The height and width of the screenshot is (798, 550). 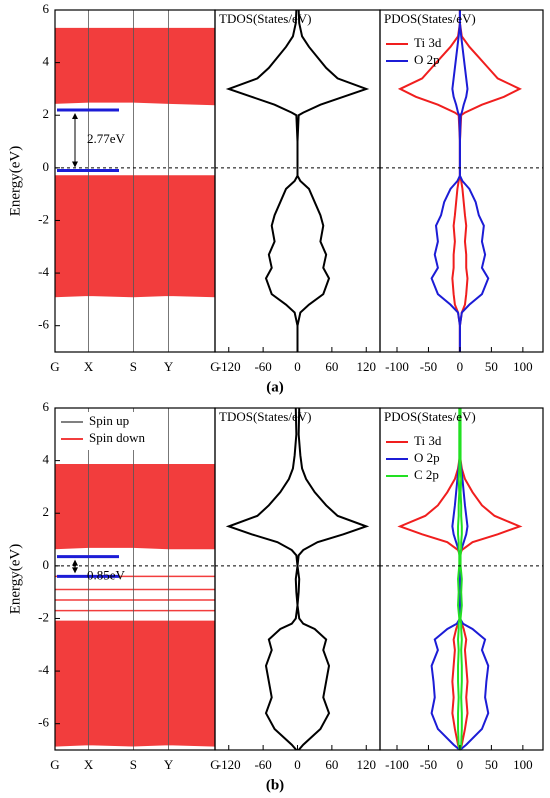 What do you see at coordinates (117, 437) in the screenshot?
I see `legend-label: Spin down` at bounding box center [117, 437].